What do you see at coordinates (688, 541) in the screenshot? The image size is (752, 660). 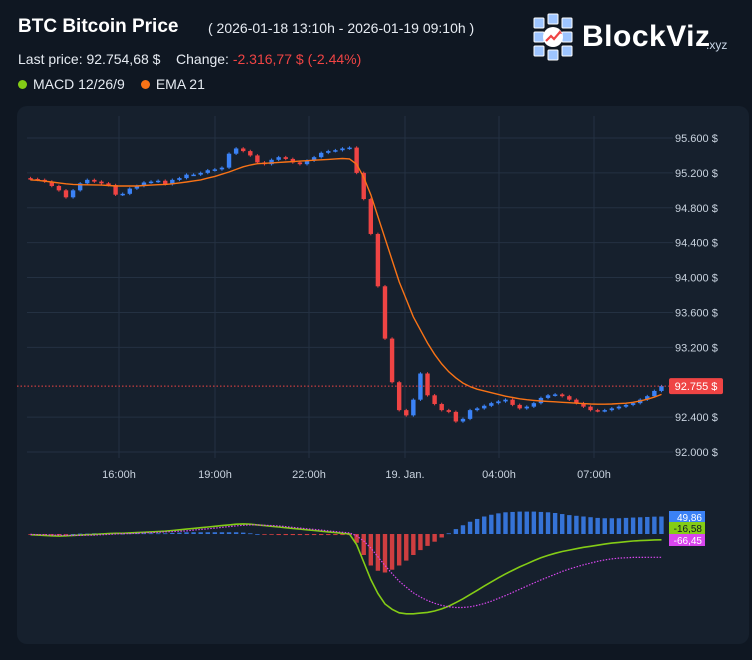 I see `macd-axis-tag-label: -66,45` at bounding box center [688, 541].